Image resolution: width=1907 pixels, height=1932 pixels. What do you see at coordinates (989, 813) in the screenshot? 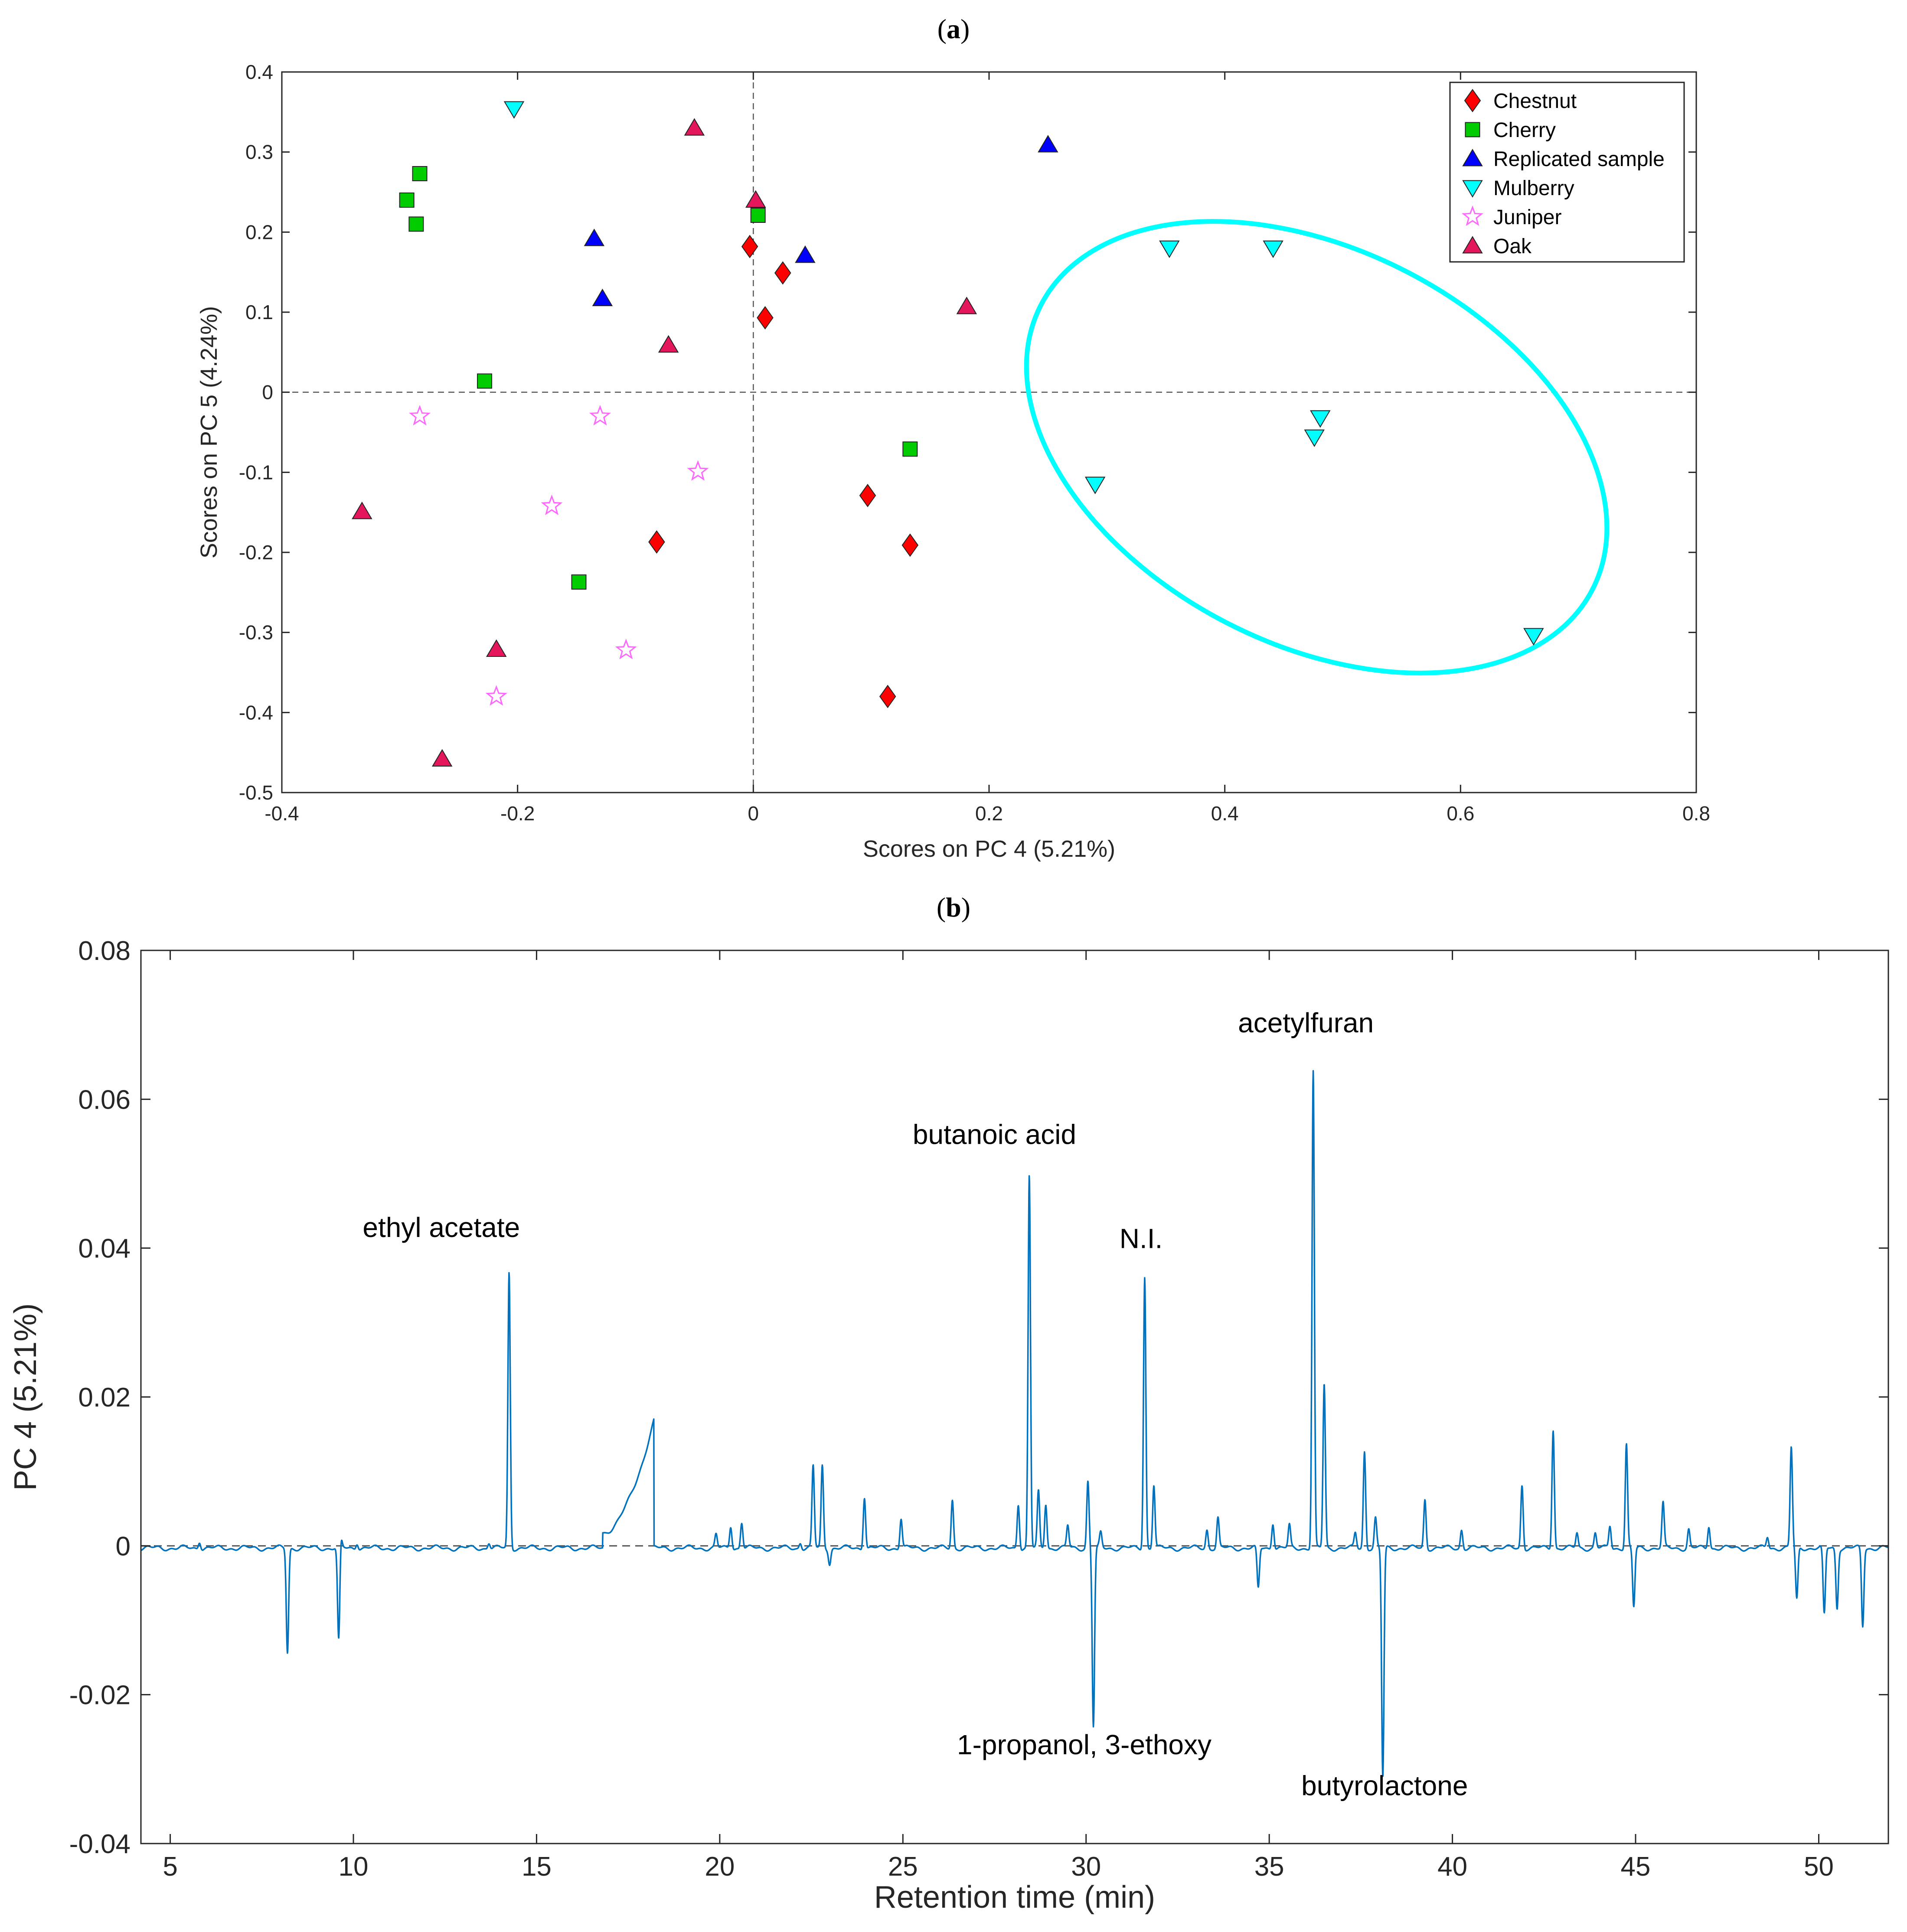
I see `x-tick-label: 0.2` at bounding box center [989, 813].